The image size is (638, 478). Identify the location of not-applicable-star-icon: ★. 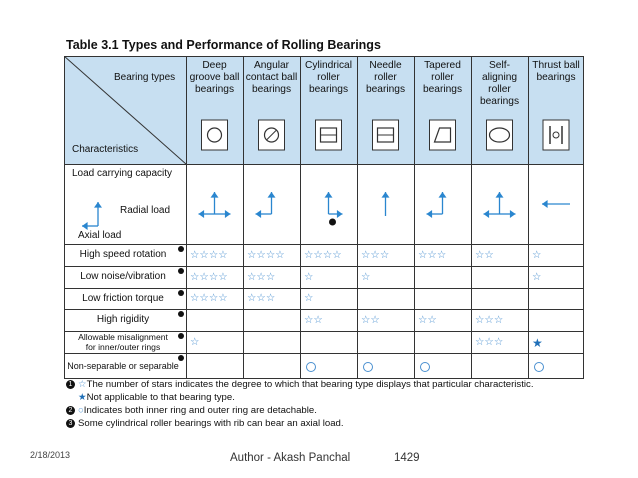
(537, 342).